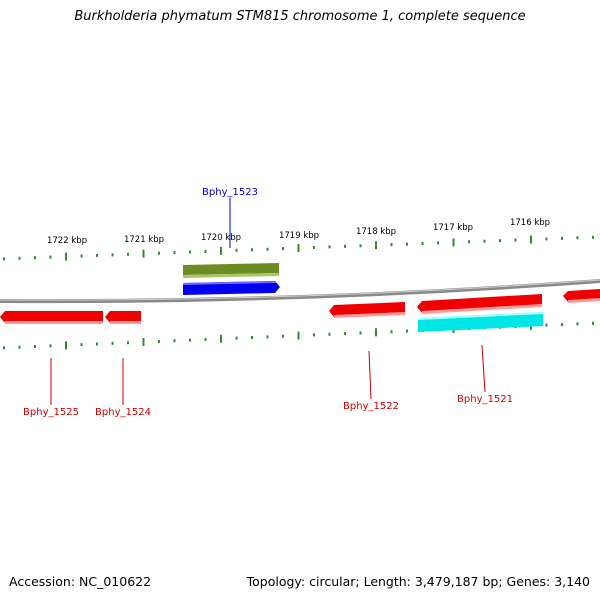  Describe the element at coordinates (300, 291) in the screenshot. I see `chromosome-backbone` at that location.